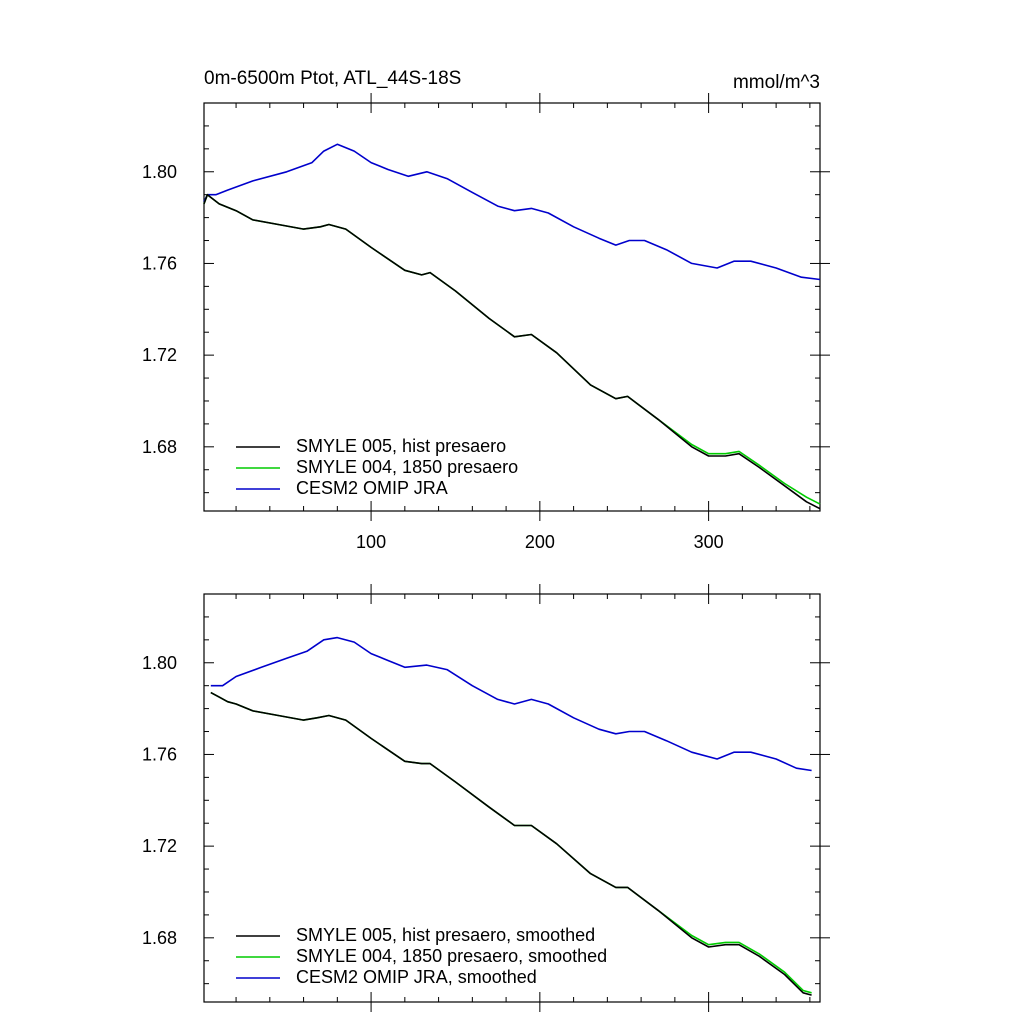 The width and height of the screenshot is (1024, 1024). Describe the element at coordinates (776, 82) in the screenshot. I see `units-label: mmol/m^3` at that location.